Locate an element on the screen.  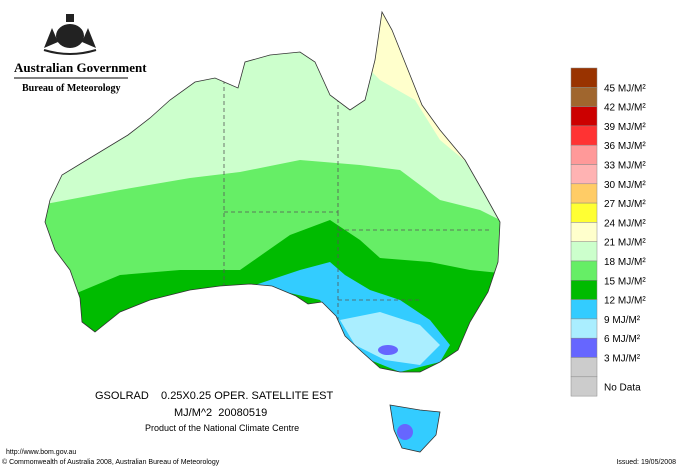
legend-label: 27 MJ/M² is located at coordinates (625, 204).